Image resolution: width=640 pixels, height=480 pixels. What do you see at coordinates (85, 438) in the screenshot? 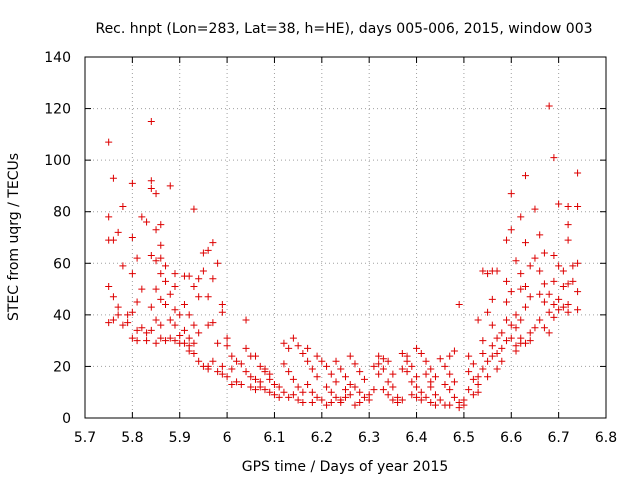
I see `x-tick-label: 5.7` at bounding box center [85, 438].